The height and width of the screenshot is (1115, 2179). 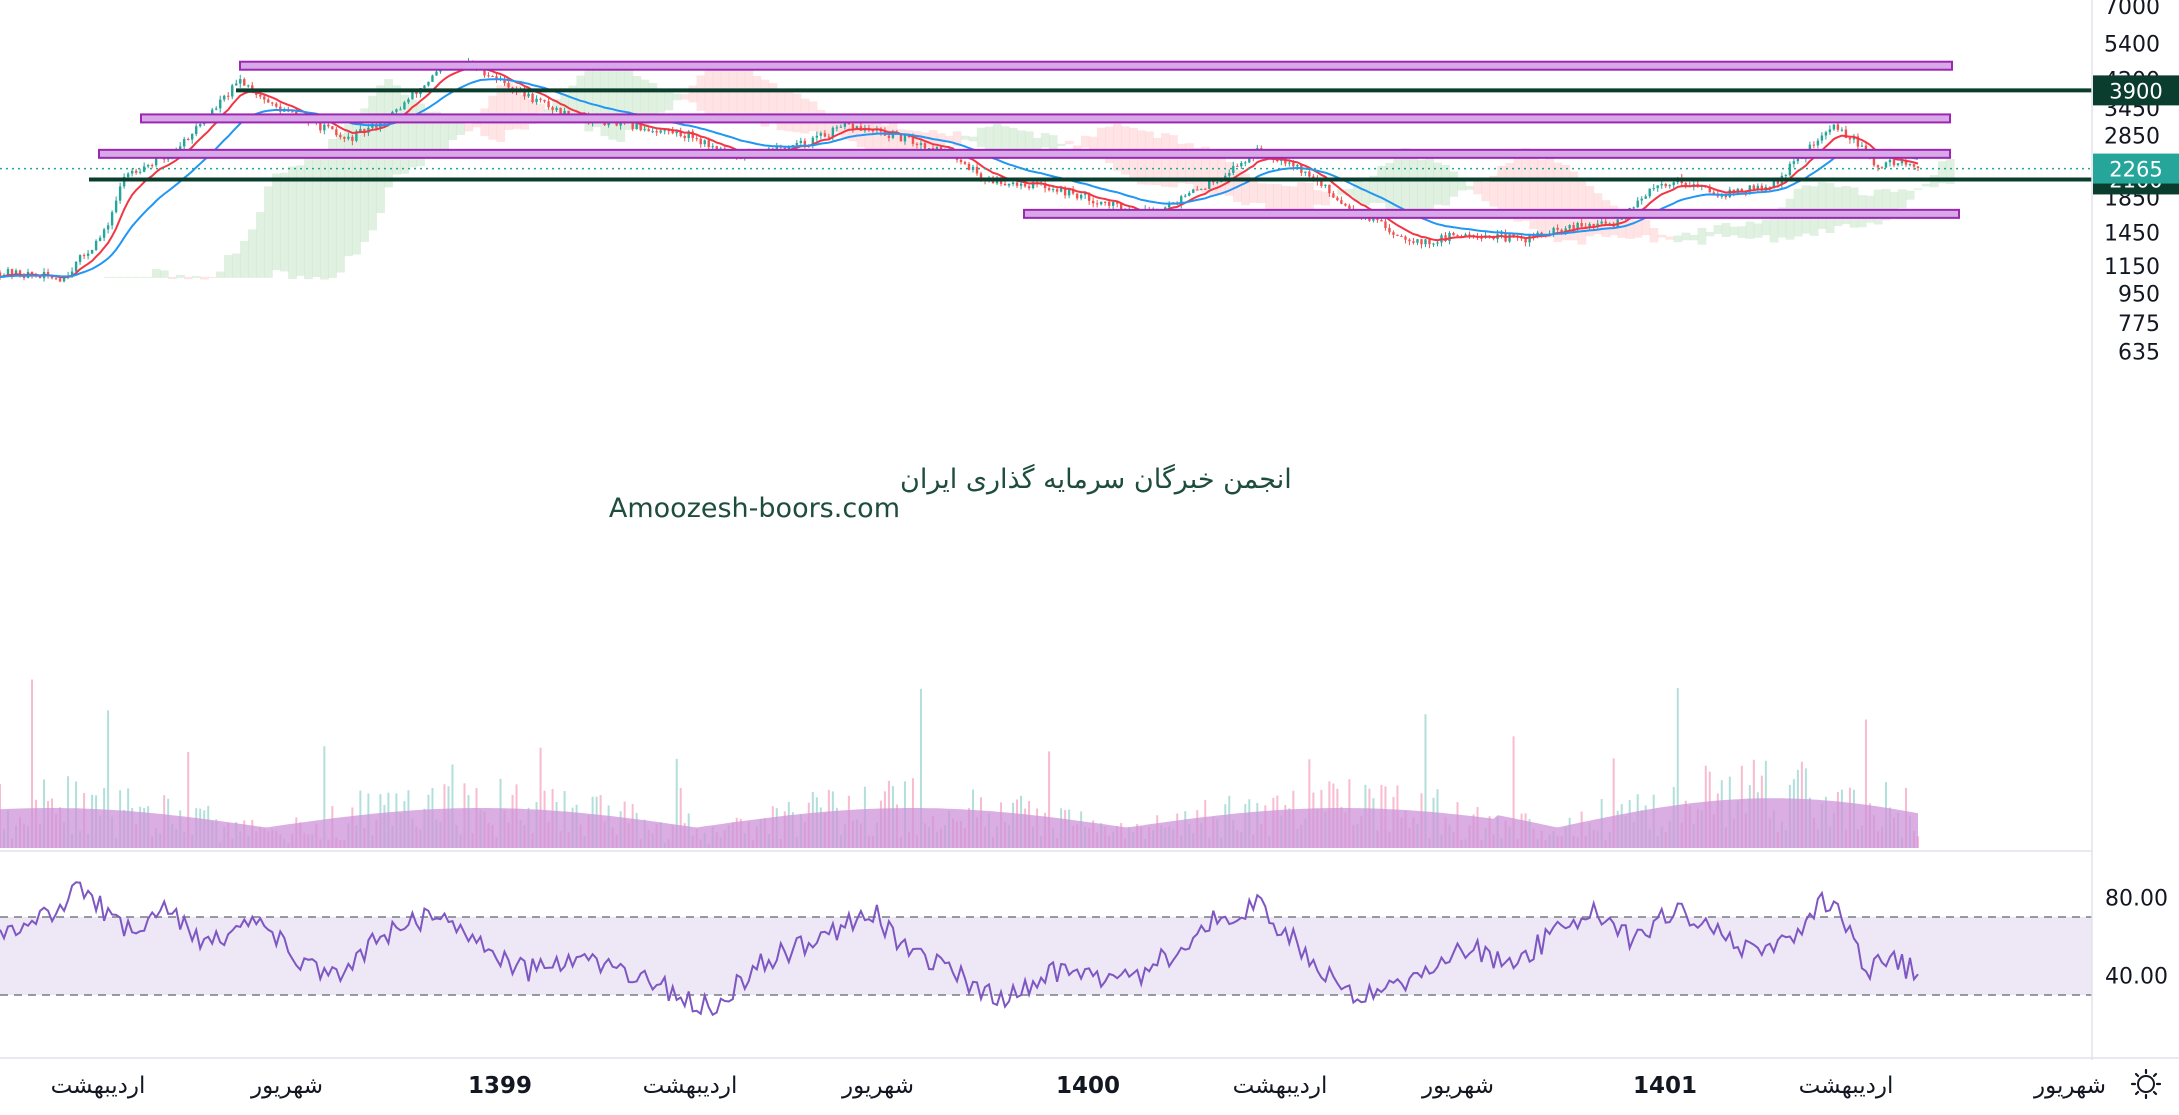 I want to click on resistance-zones, so click(x=1029, y=139).